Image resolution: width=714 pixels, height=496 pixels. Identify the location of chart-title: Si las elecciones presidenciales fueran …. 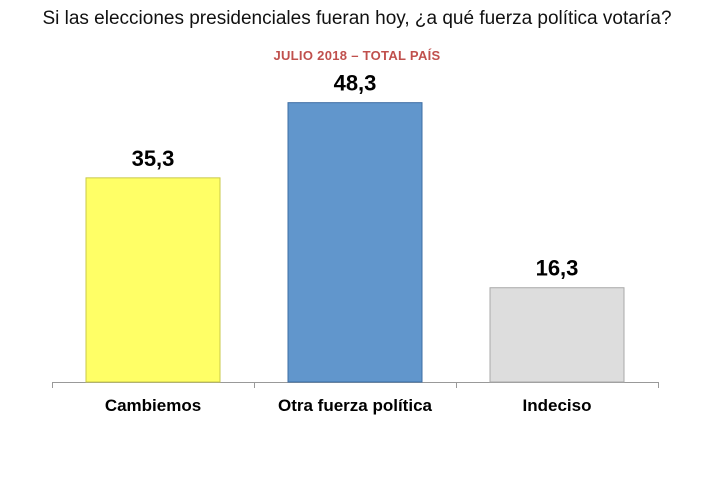
(357, 18).